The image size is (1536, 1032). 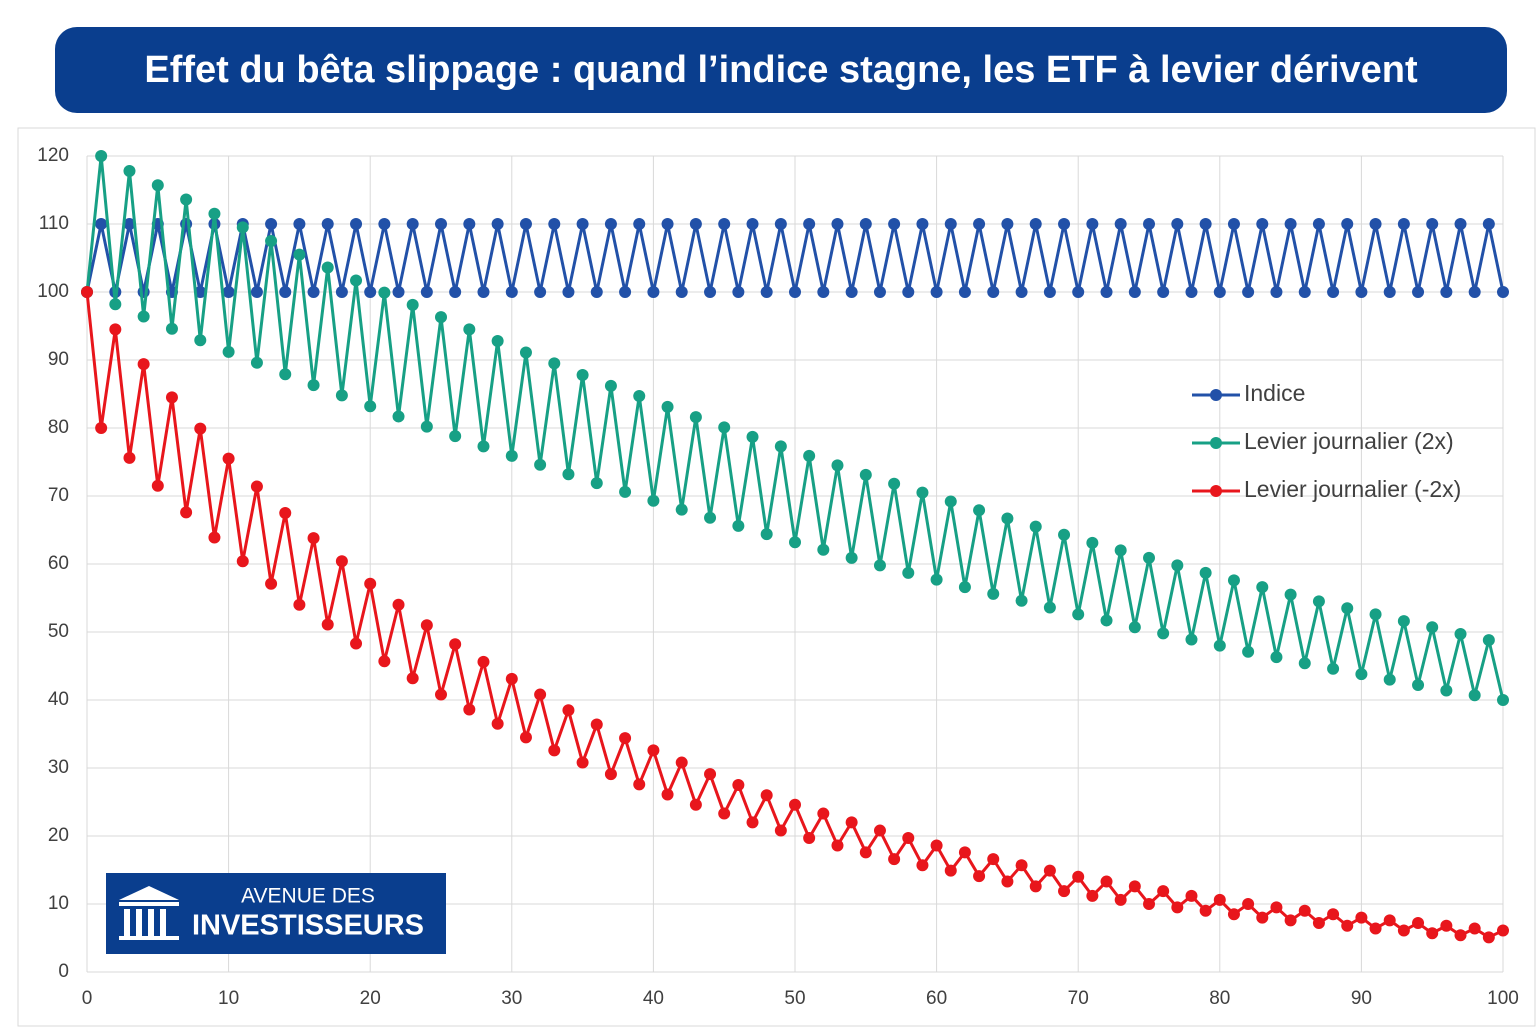 I want to click on x-tick-label: 40, so click(x=653, y=998).